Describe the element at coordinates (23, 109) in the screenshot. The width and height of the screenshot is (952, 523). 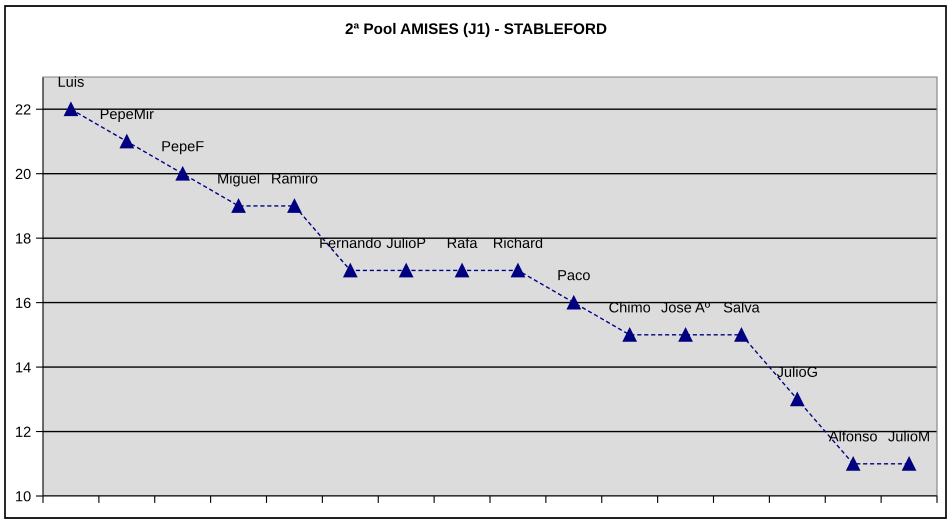
I see `y-tick-label: 22` at that location.